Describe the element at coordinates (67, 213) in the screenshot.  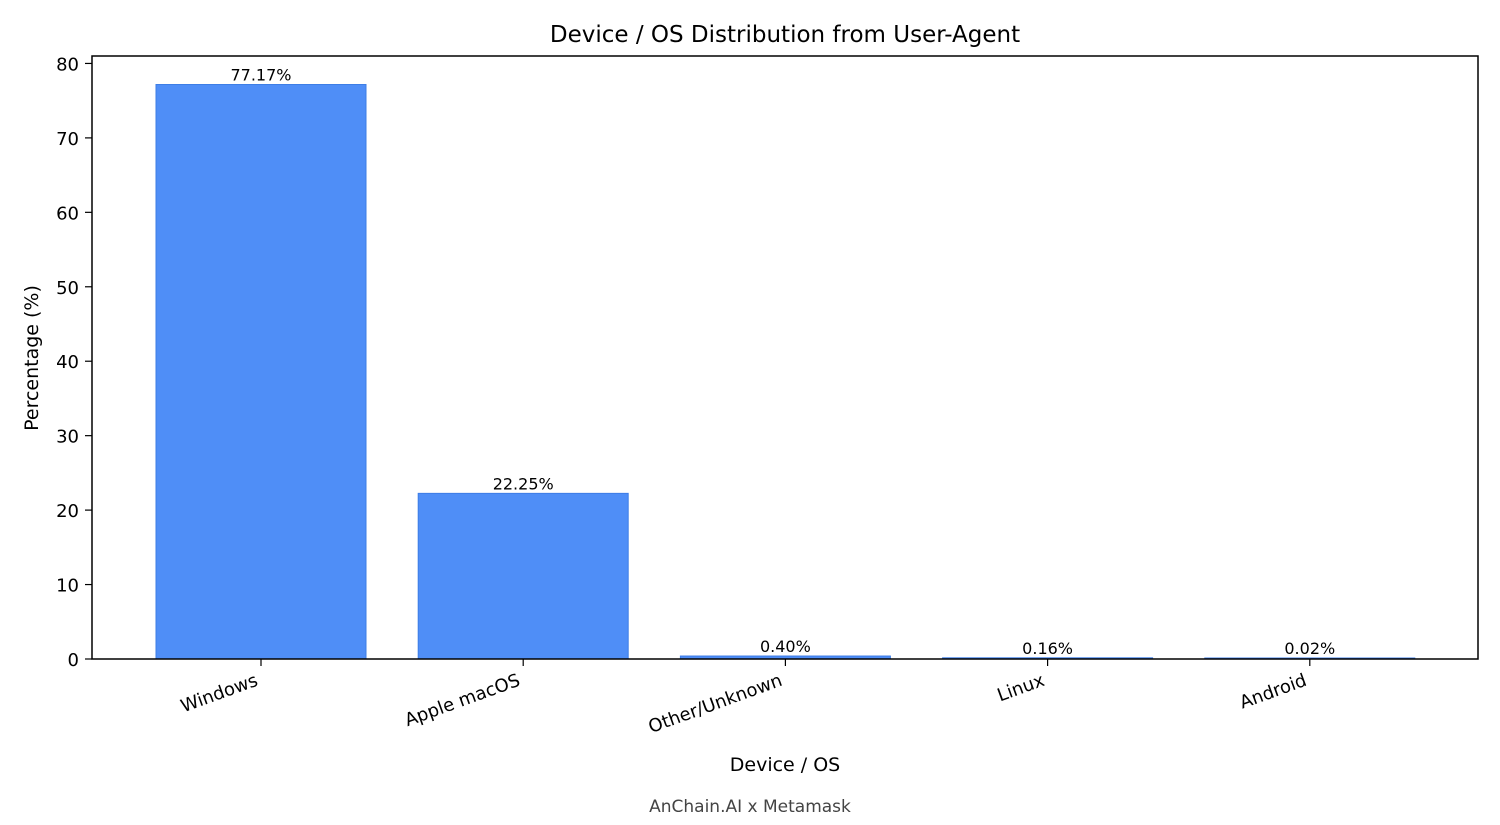
I see `y-tick-label: 60` at that location.